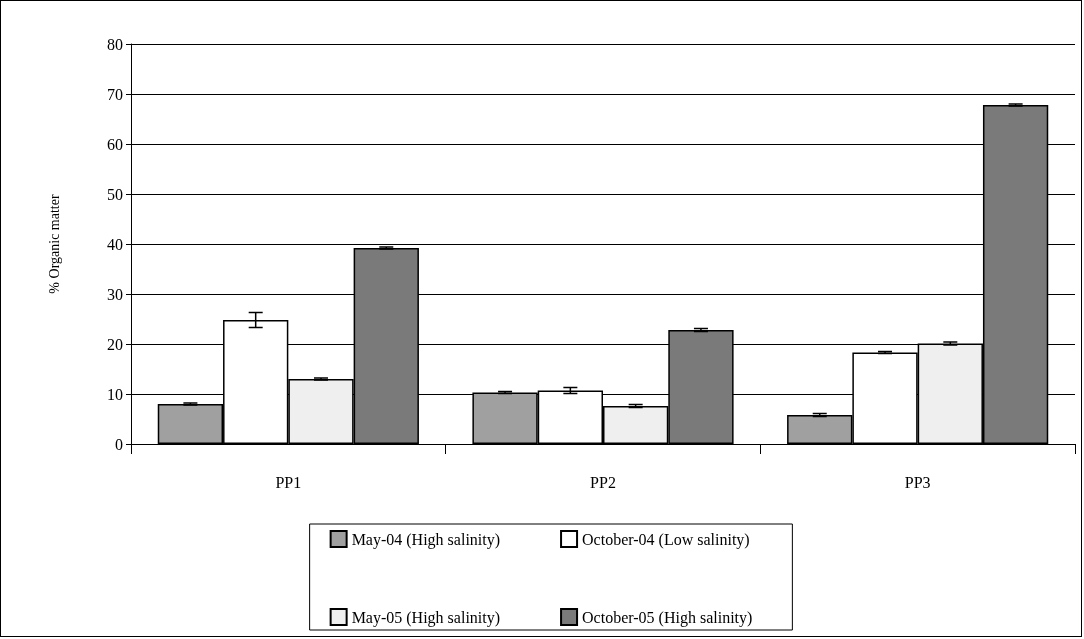  I want to click on y-tick-label: 0, so click(119, 444).